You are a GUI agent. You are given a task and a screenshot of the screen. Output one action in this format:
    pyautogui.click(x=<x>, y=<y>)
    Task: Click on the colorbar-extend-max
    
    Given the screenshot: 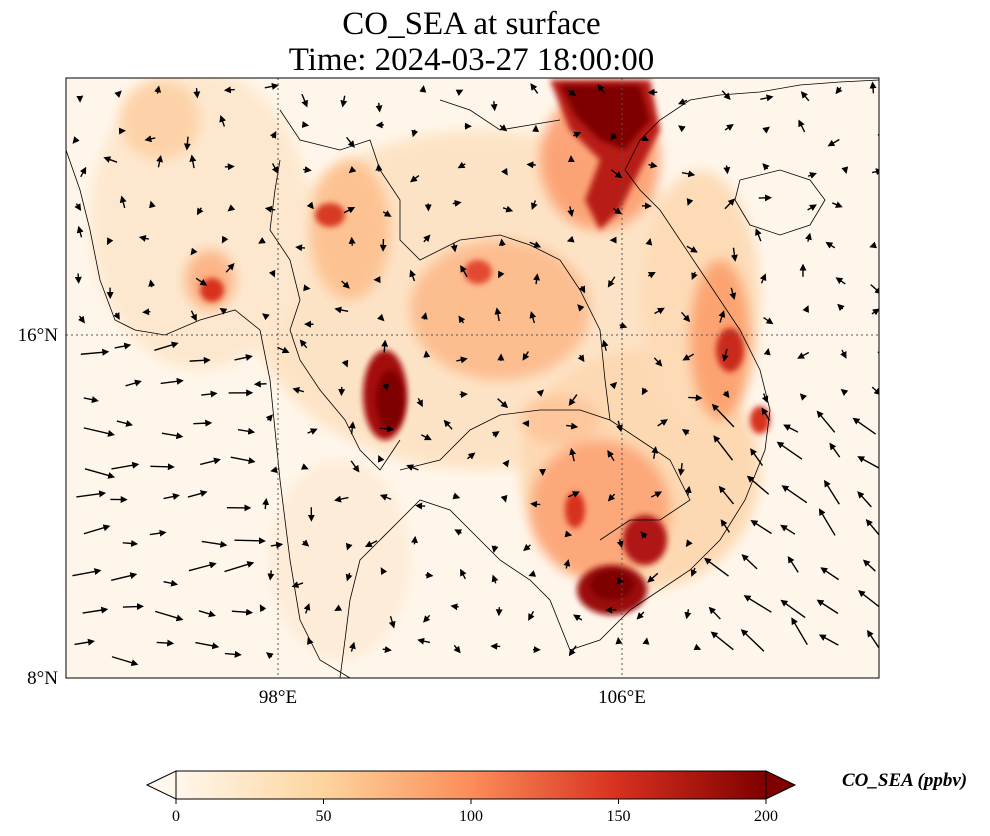 What is the action you would take?
    pyautogui.click(x=781, y=785)
    